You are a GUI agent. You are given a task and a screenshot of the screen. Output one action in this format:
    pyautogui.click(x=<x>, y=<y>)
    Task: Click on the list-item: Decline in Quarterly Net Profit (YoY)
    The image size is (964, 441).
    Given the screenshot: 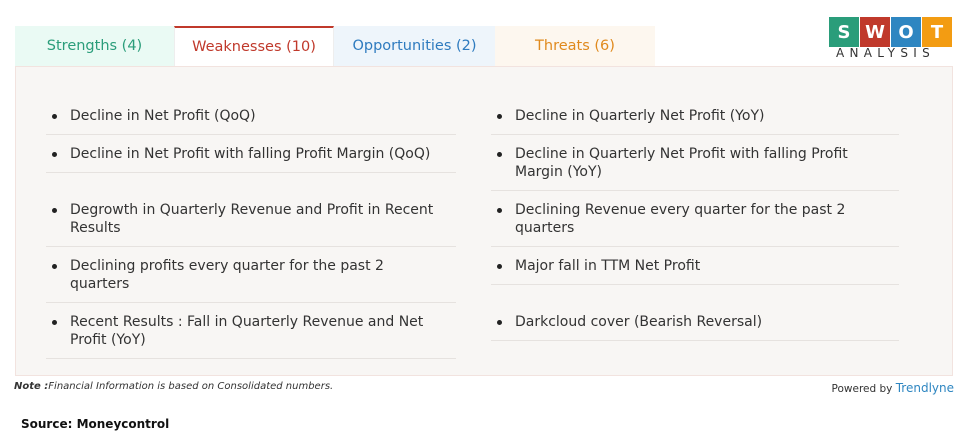 What is the action you would take?
    pyautogui.click(x=695, y=116)
    